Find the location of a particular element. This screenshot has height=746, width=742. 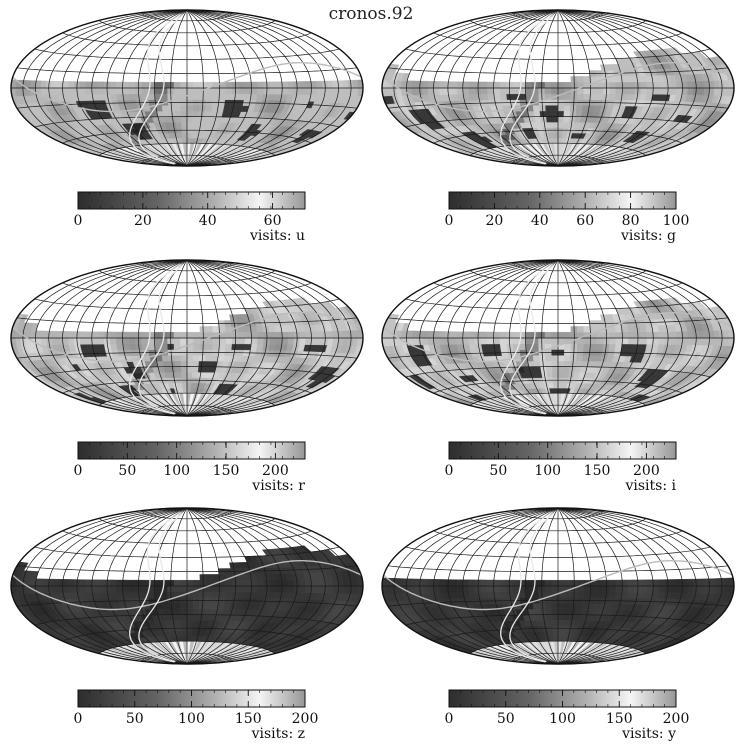

graticule-r is located at coordinates (187, 338).